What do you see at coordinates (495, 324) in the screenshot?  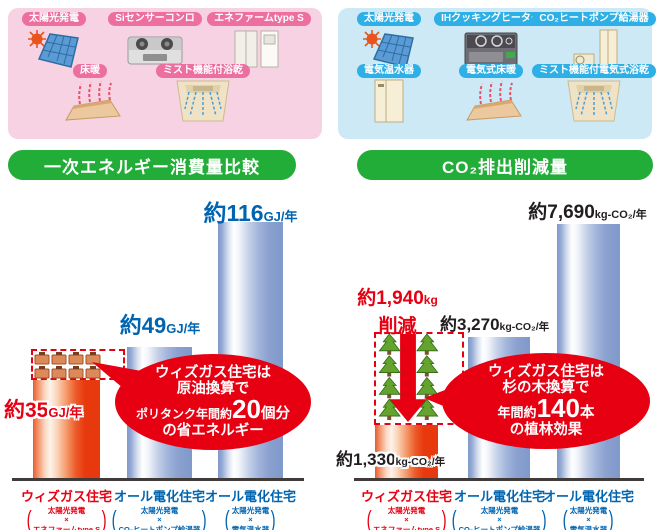 I see `co2-bar2-value: 約3,270kg-CO₂/年` at bounding box center [495, 324].